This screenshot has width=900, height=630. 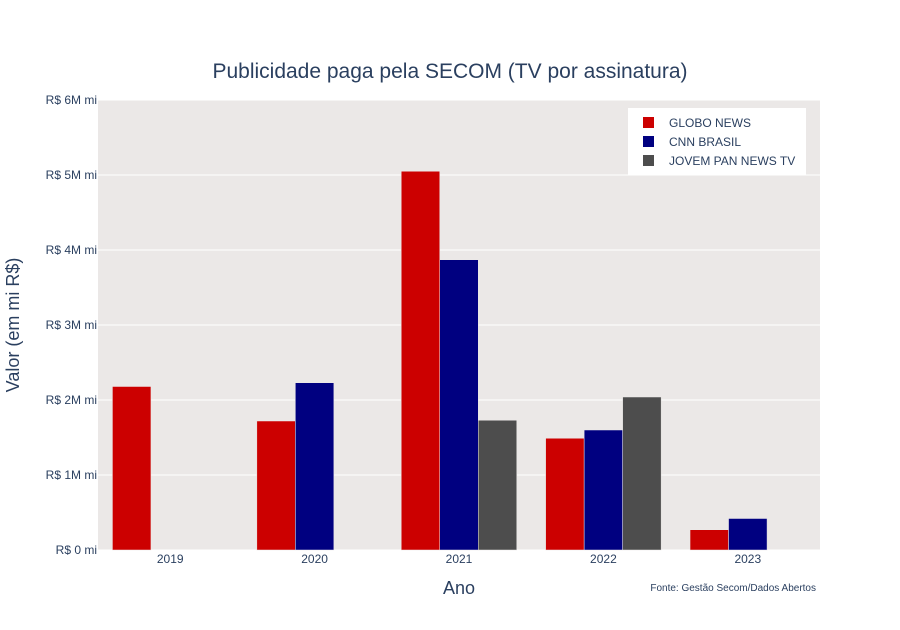 I want to click on y-tick-label: R$ 5M mi, so click(x=71, y=175).